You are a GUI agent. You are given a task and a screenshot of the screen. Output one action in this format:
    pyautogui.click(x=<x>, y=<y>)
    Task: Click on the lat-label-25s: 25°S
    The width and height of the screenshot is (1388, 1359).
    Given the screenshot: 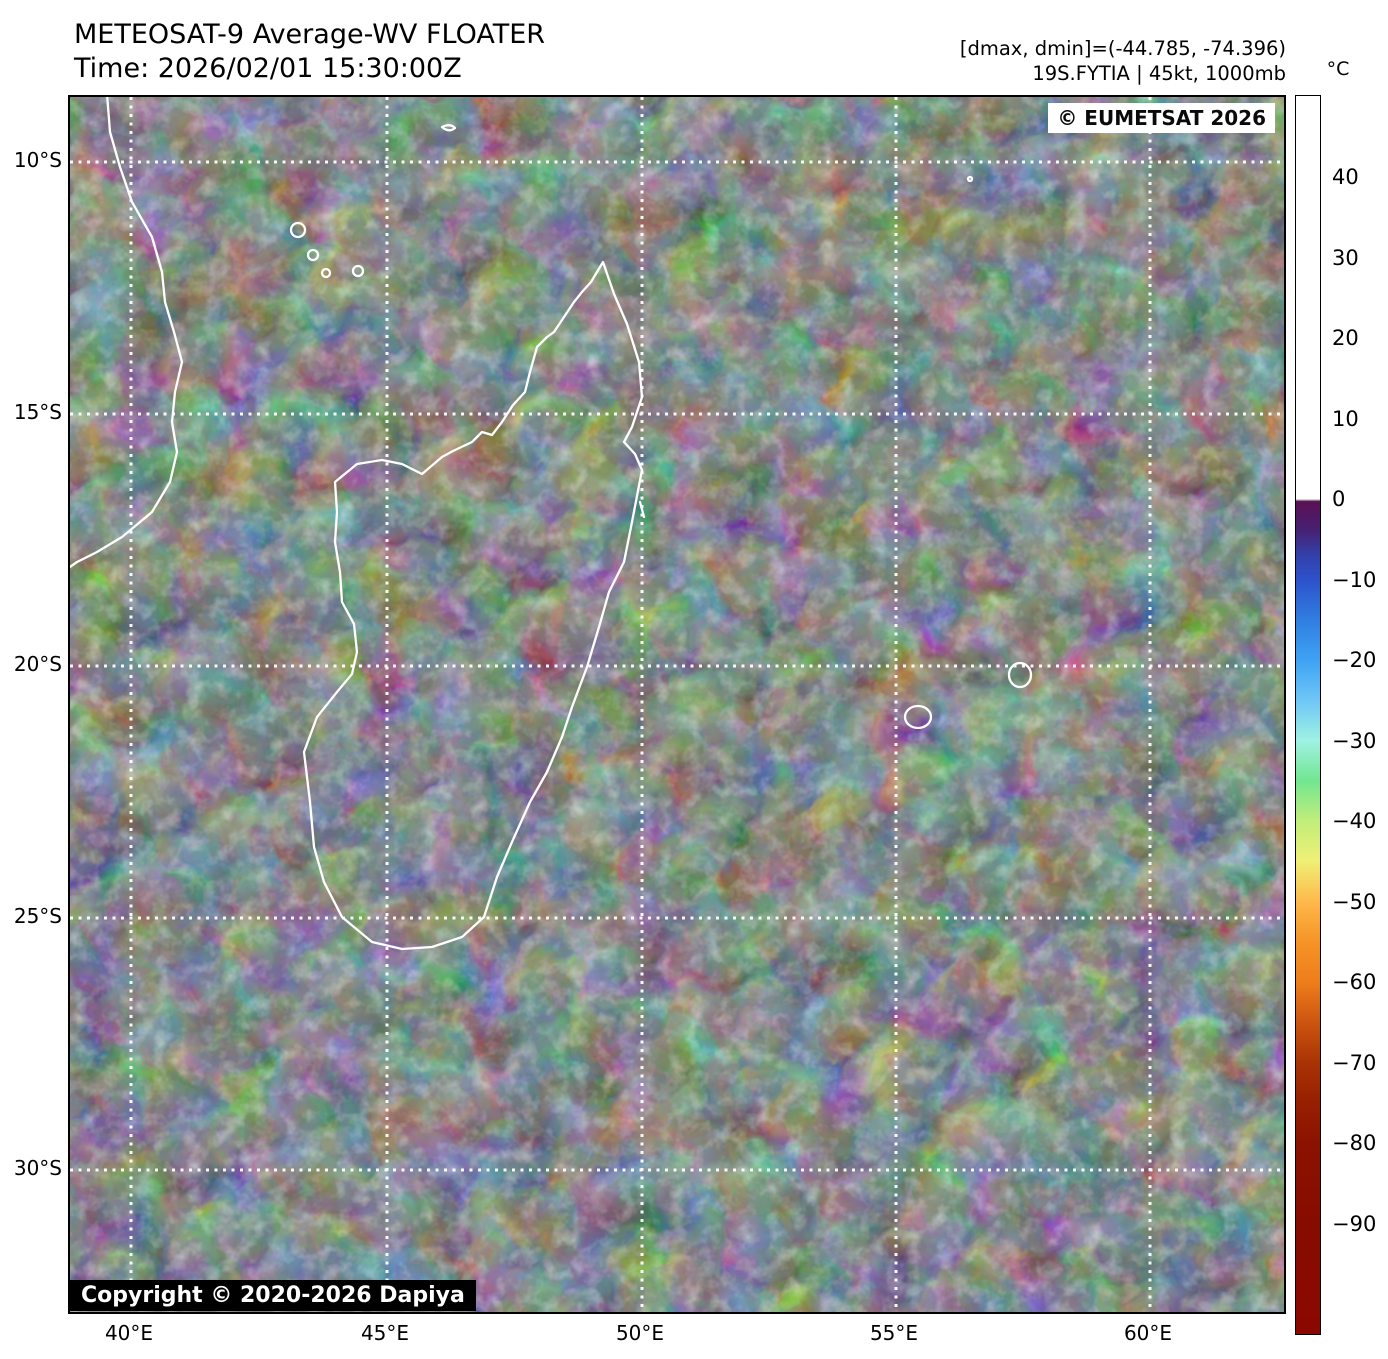 What is the action you would take?
    pyautogui.click(x=37, y=916)
    